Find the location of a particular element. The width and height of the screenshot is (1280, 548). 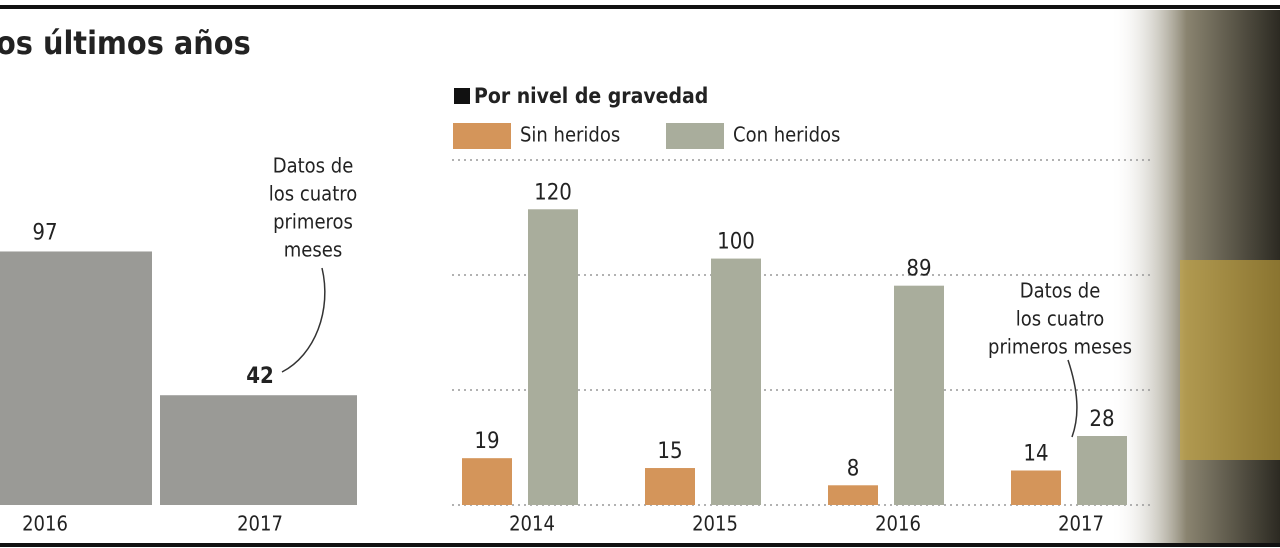

chart-title: os últimos años is located at coordinates (125, 43).